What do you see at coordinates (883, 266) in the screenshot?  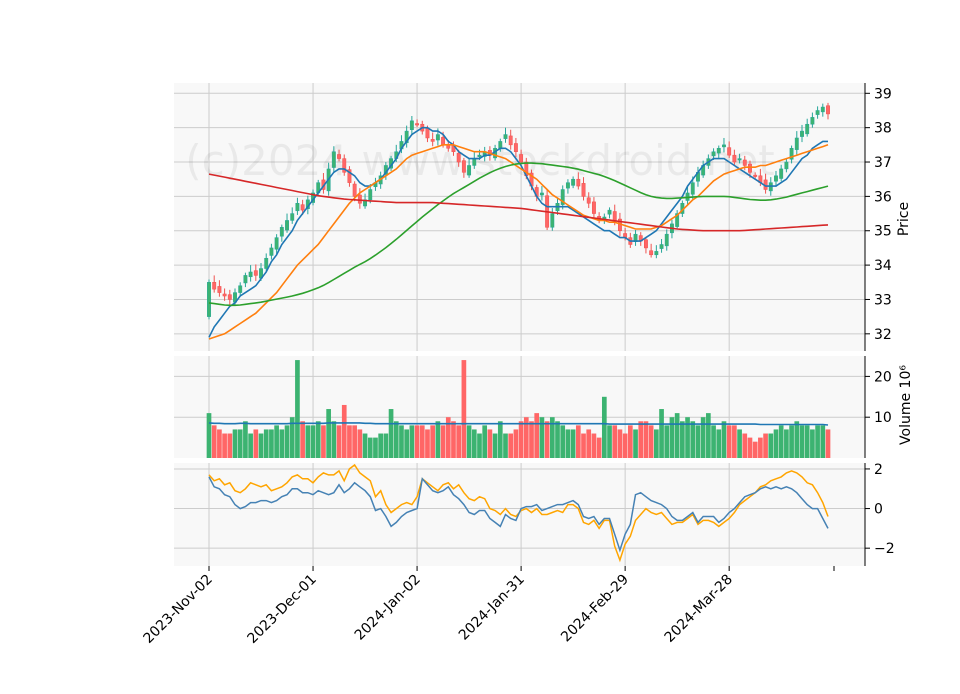 I see `price-y-tick-label: 34` at bounding box center [883, 266].